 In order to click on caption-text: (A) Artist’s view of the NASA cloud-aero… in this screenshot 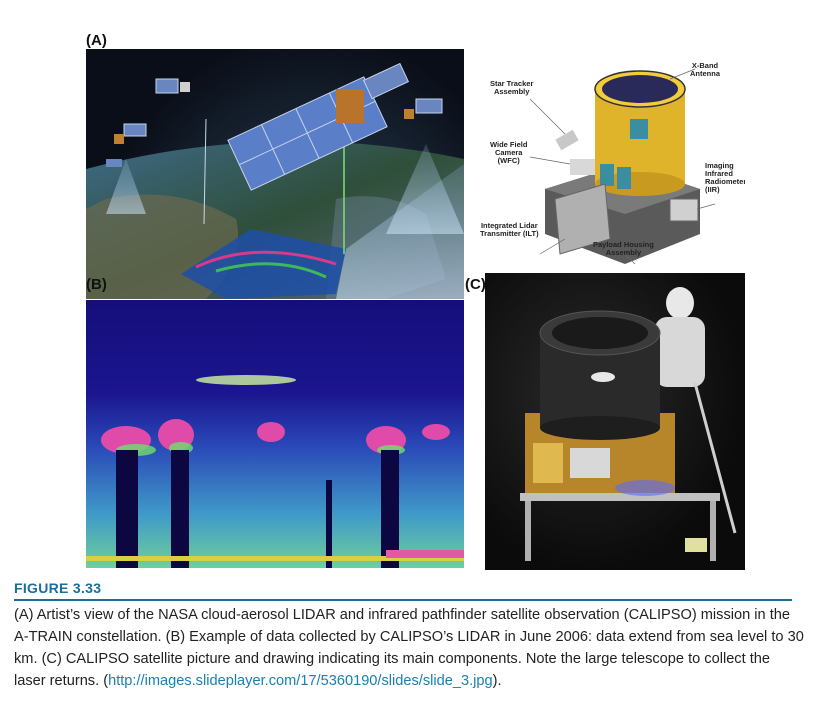, I will do `click(409, 648)`.